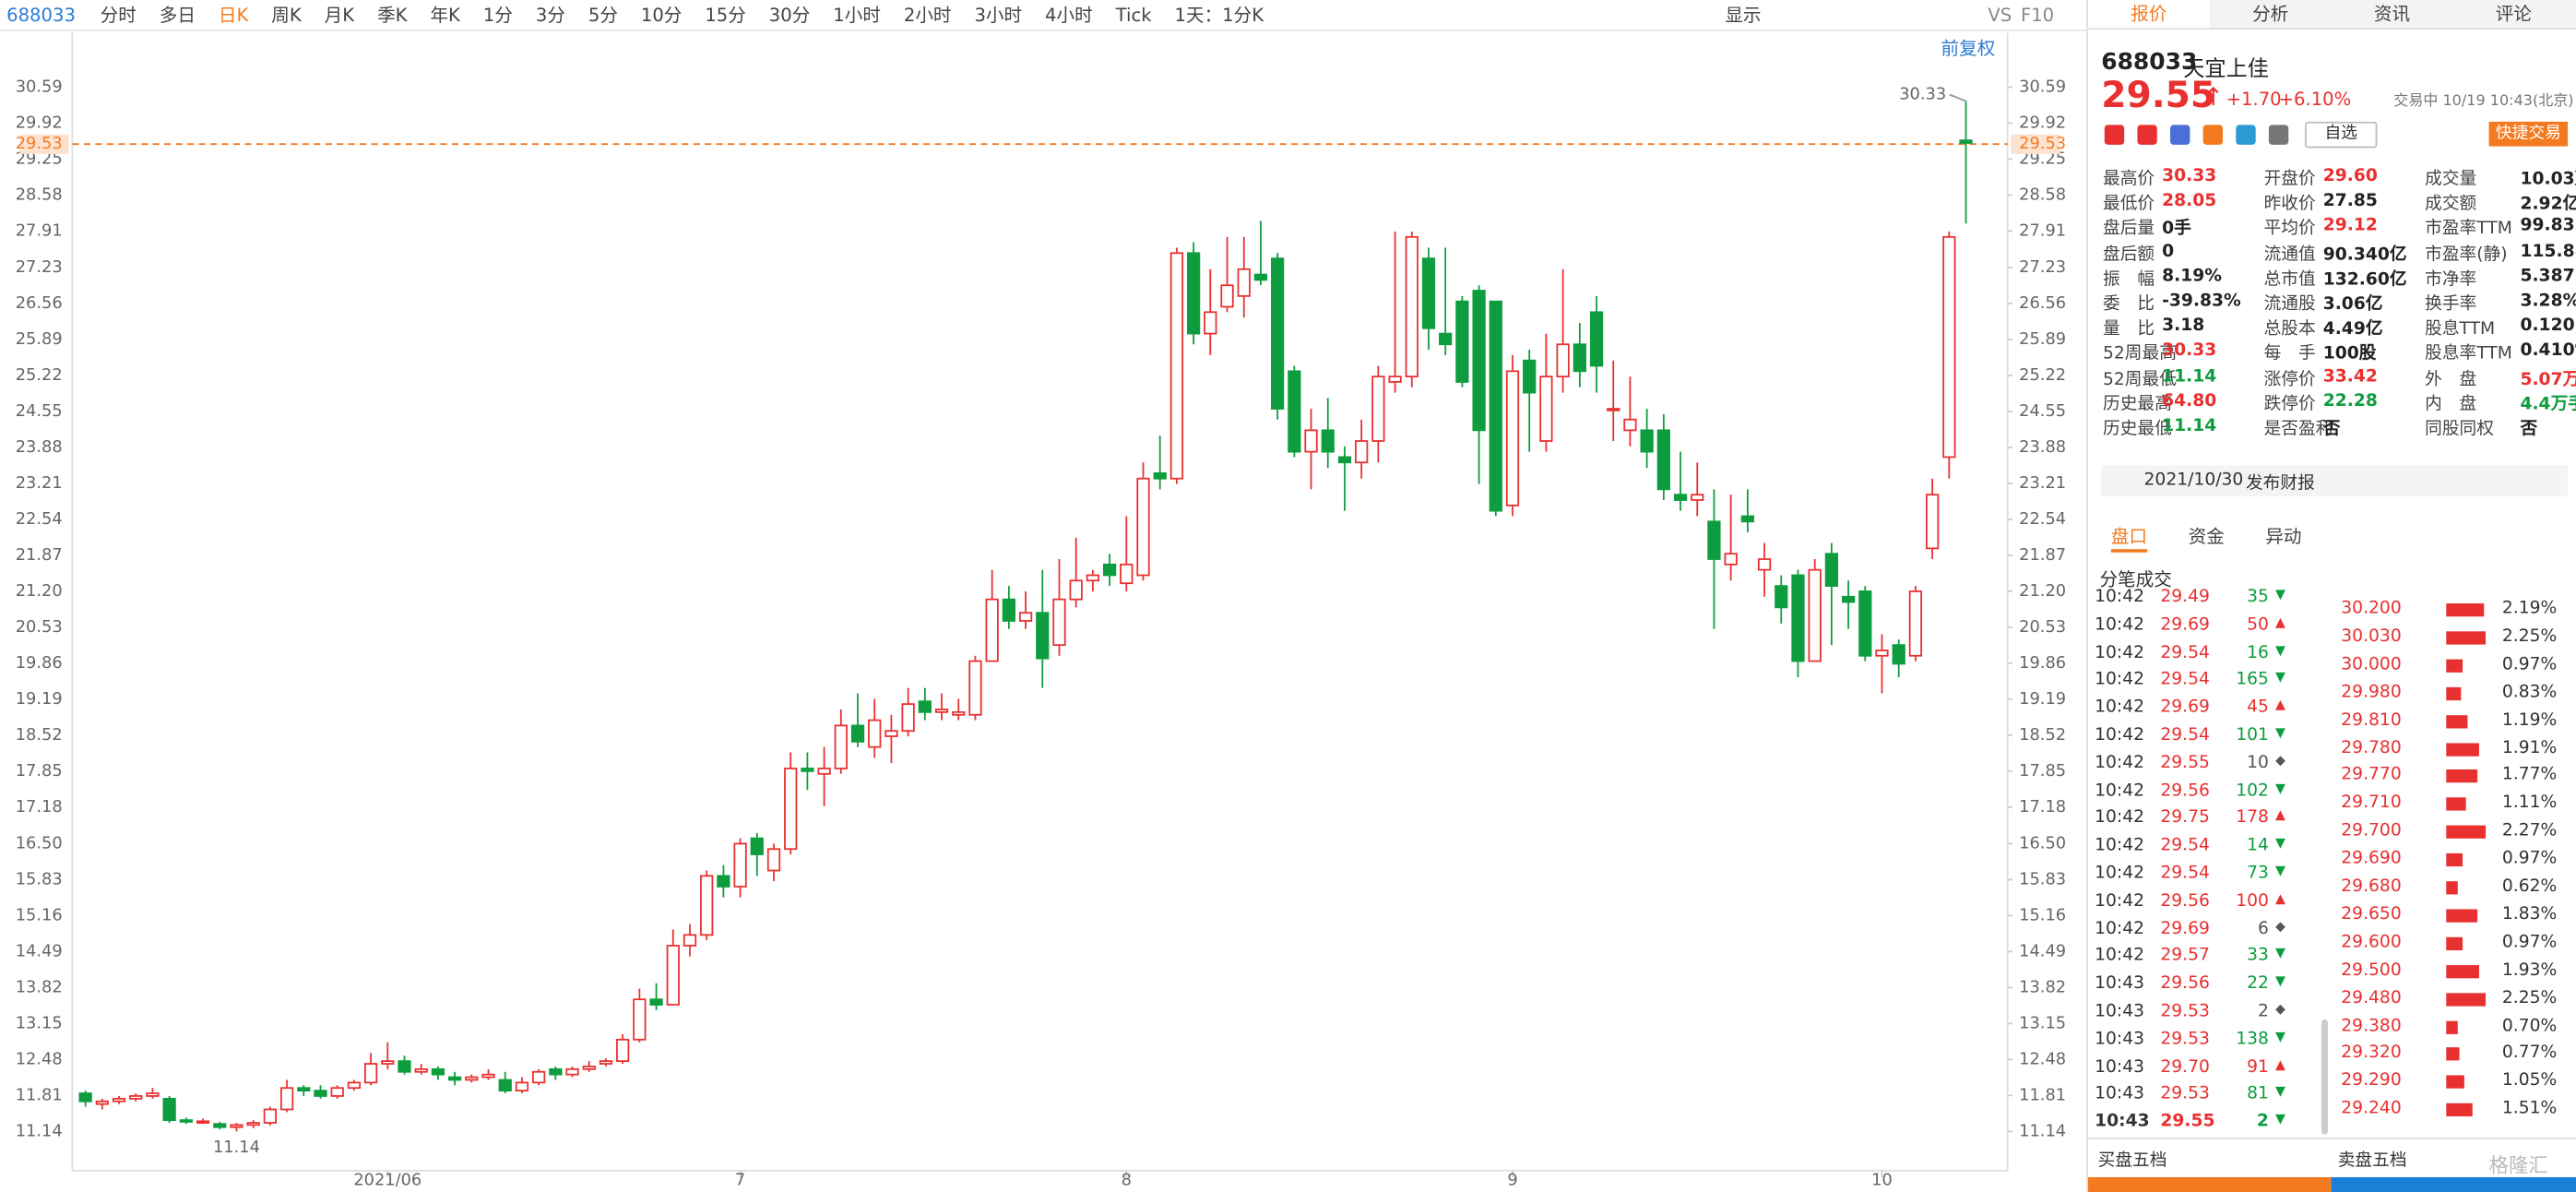  I want to click on trade-button: 快捷交易, so click(2528, 134).